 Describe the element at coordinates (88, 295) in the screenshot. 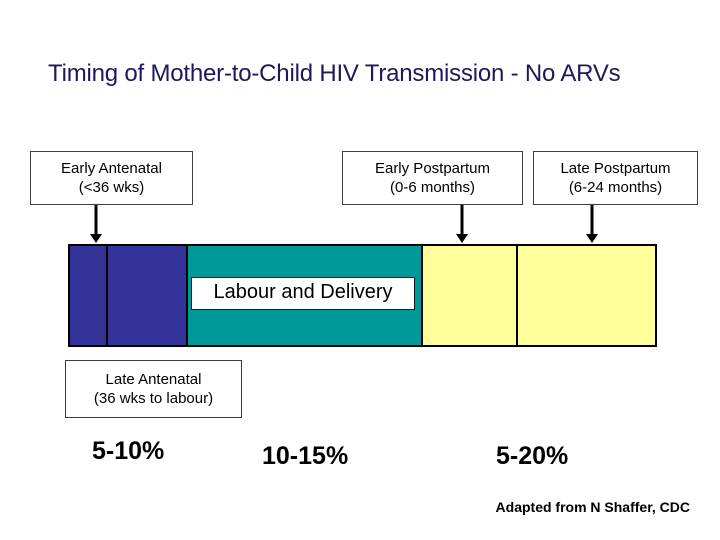

I see `segment-early-antenatal` at that location.